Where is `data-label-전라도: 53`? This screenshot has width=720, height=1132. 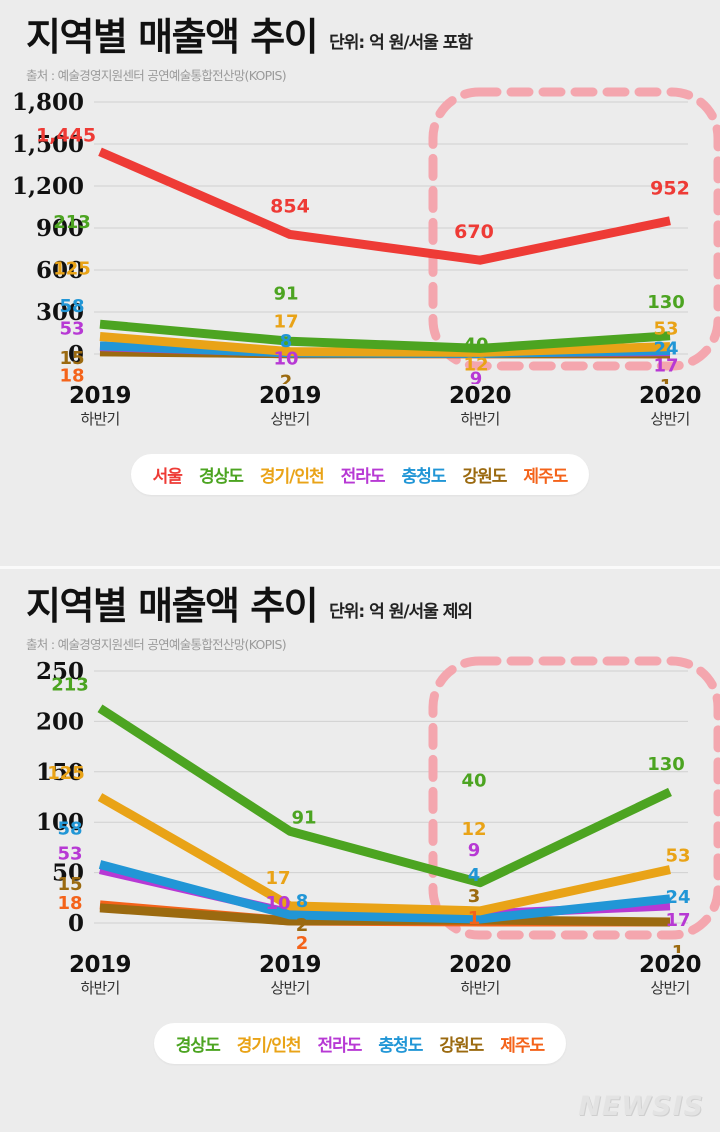
data-label-전라도: 53 is located at coordinates (71, 328).